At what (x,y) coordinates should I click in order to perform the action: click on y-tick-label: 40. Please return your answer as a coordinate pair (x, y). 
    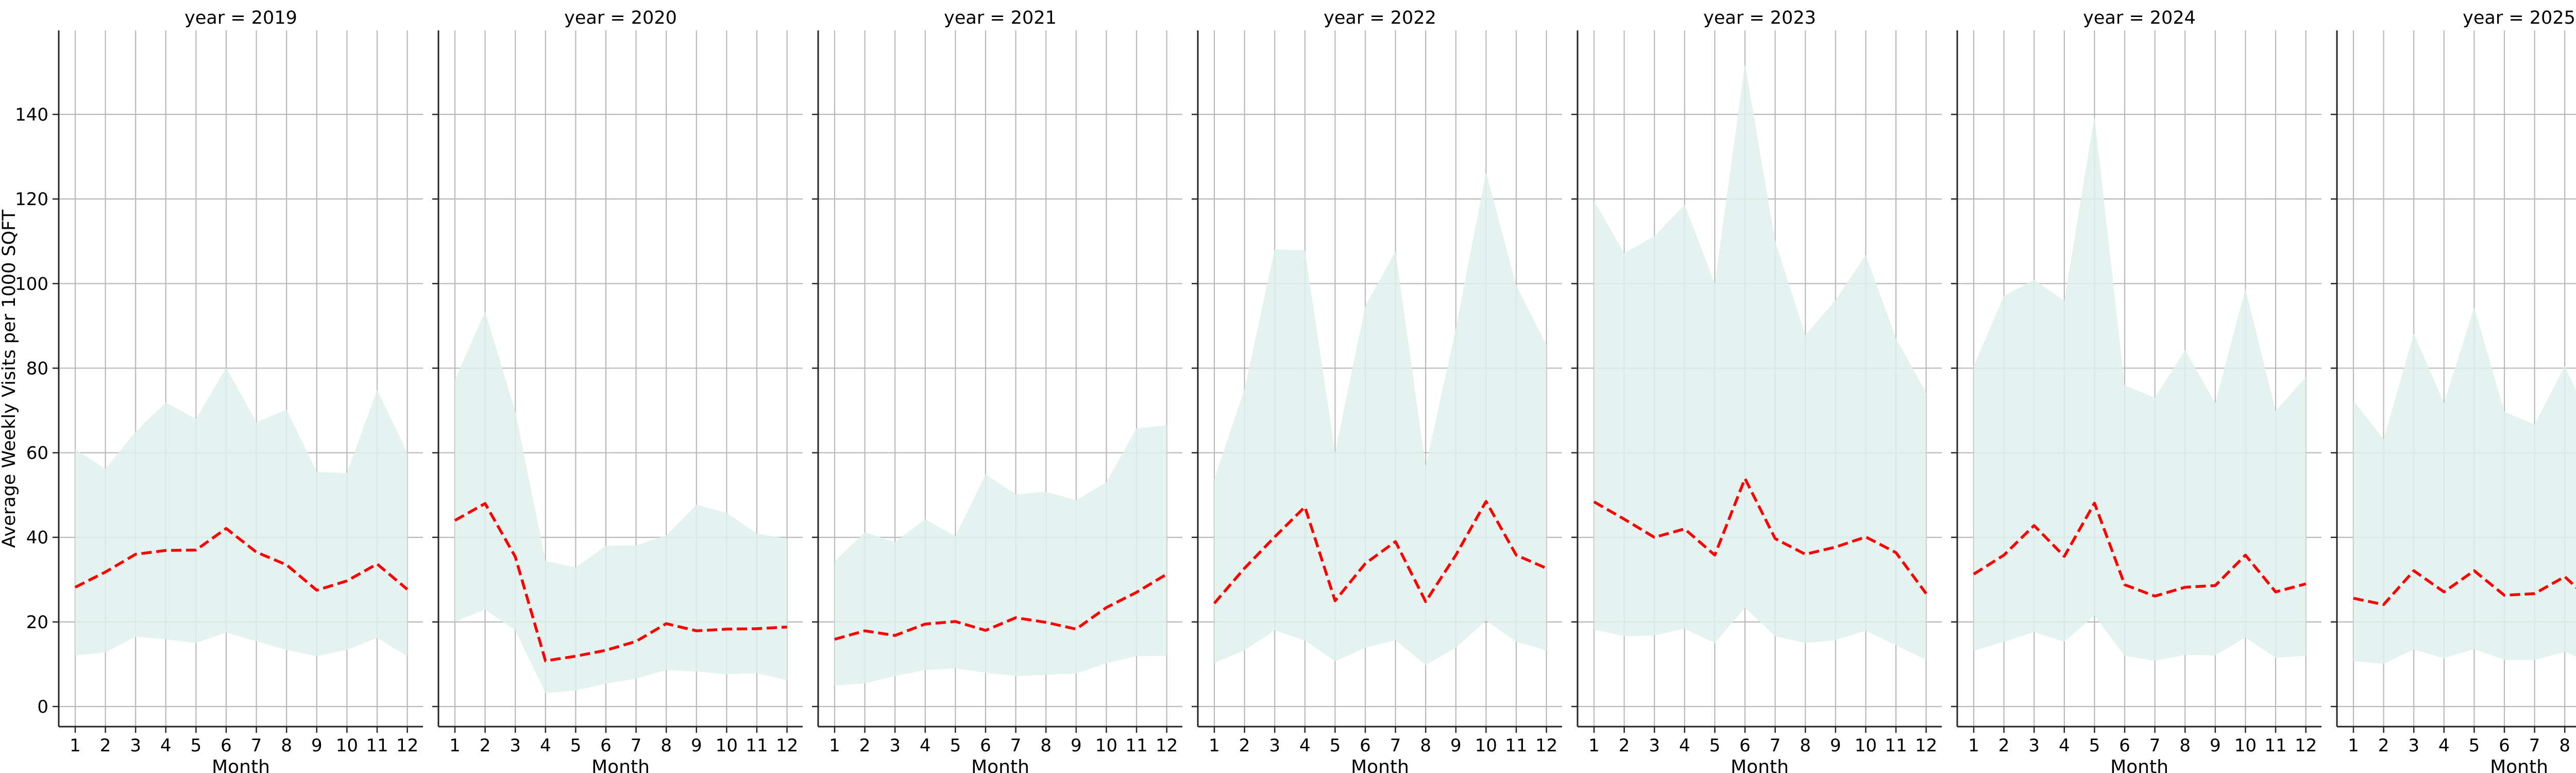
    Looking at the image, I should click on (37, 538).